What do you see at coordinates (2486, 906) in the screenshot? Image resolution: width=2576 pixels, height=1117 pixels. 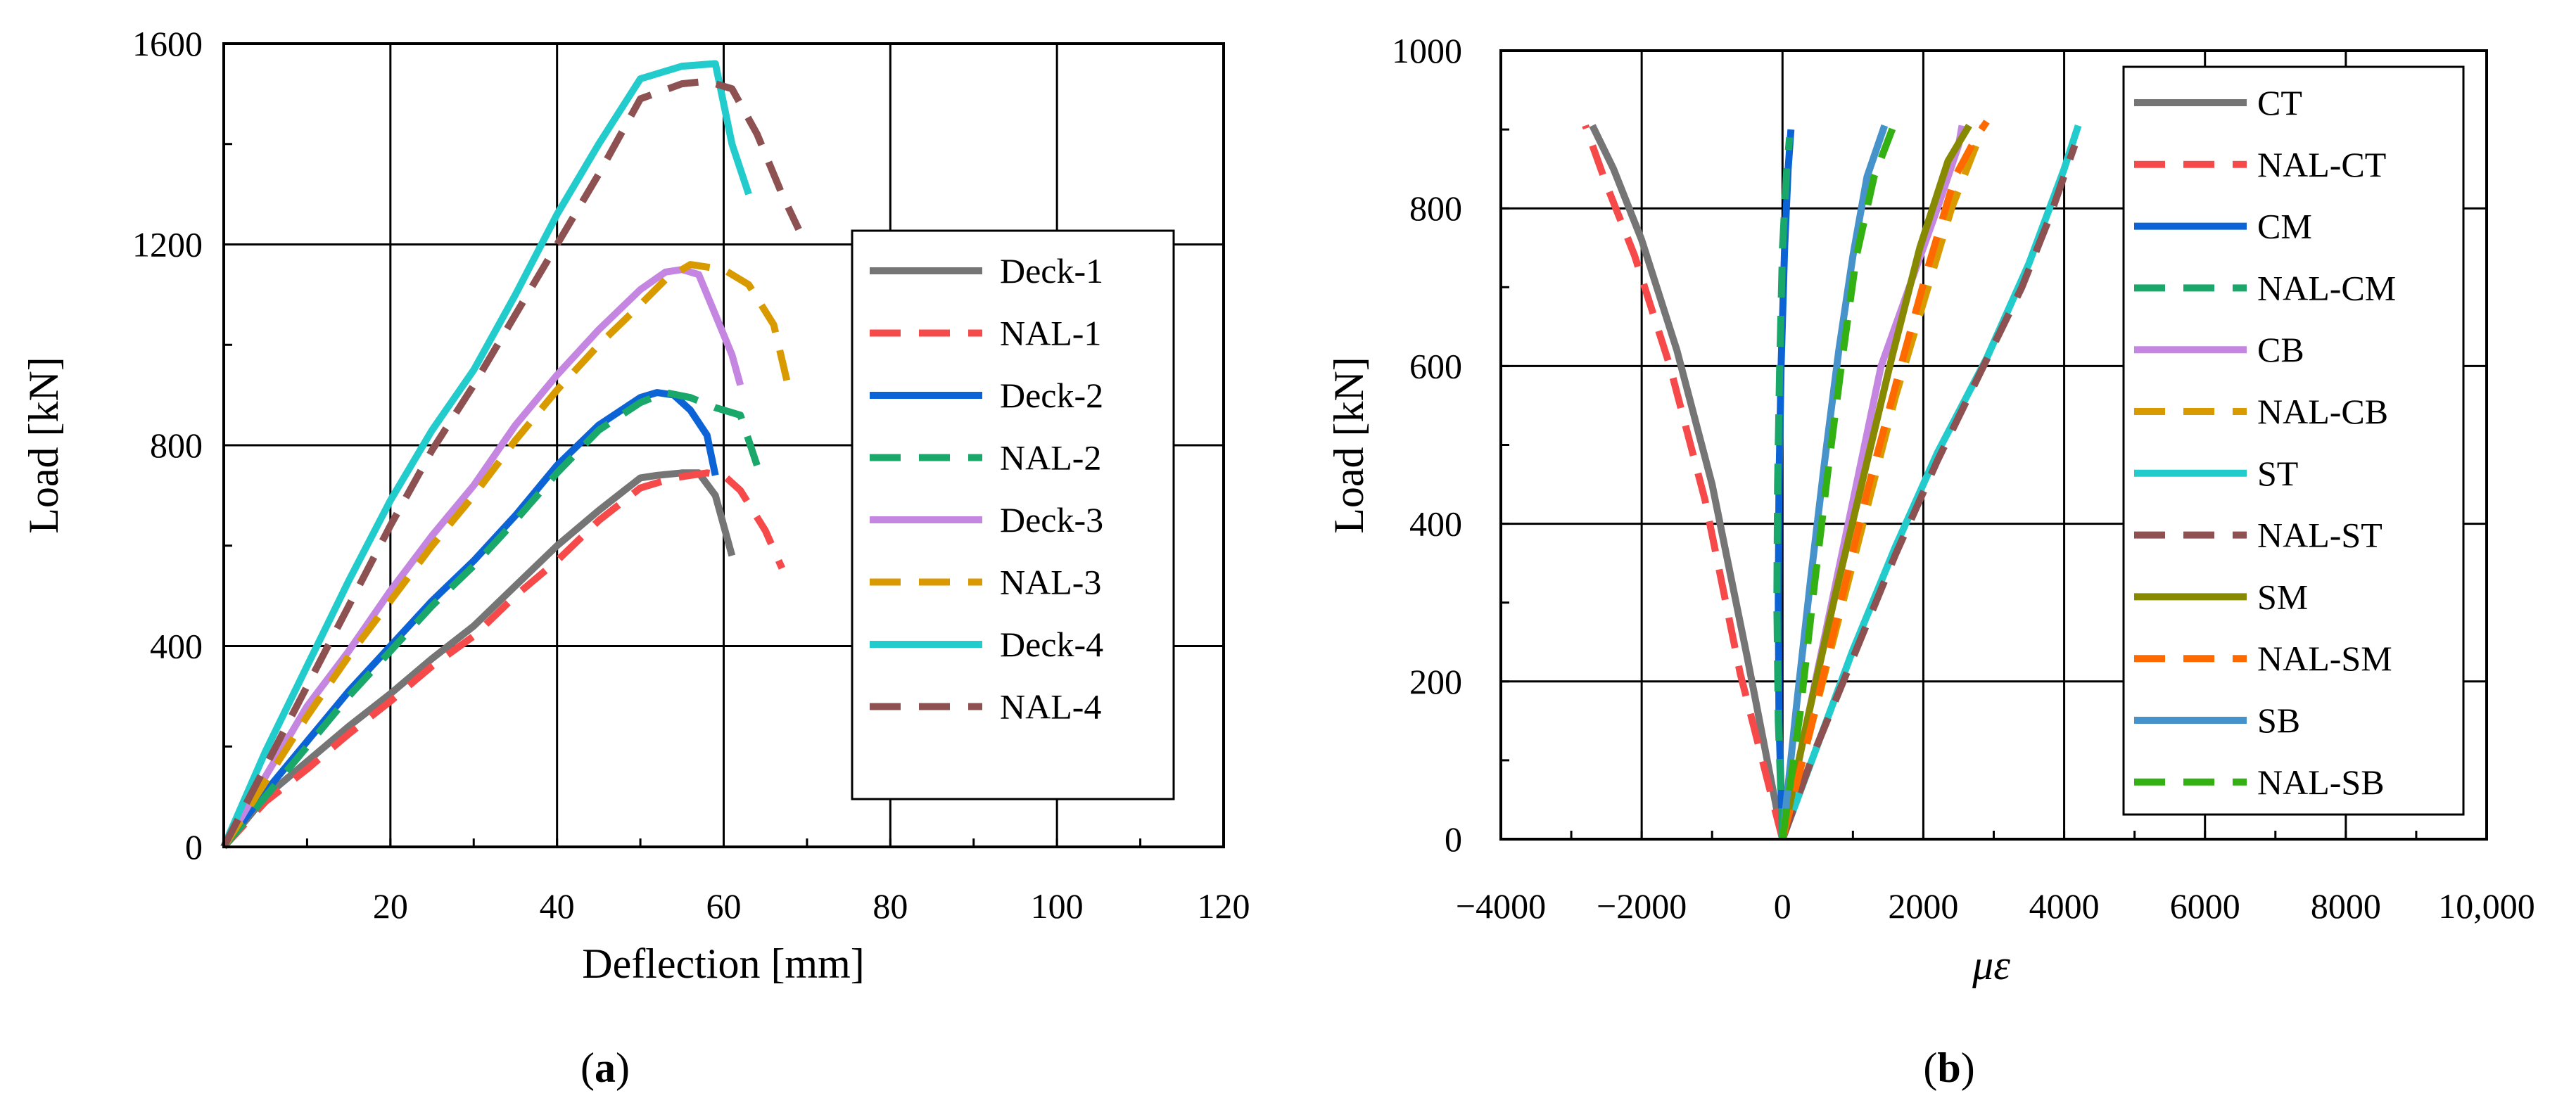 I see `x-tick-label: 10,000` at bounding box center [2486, 906].